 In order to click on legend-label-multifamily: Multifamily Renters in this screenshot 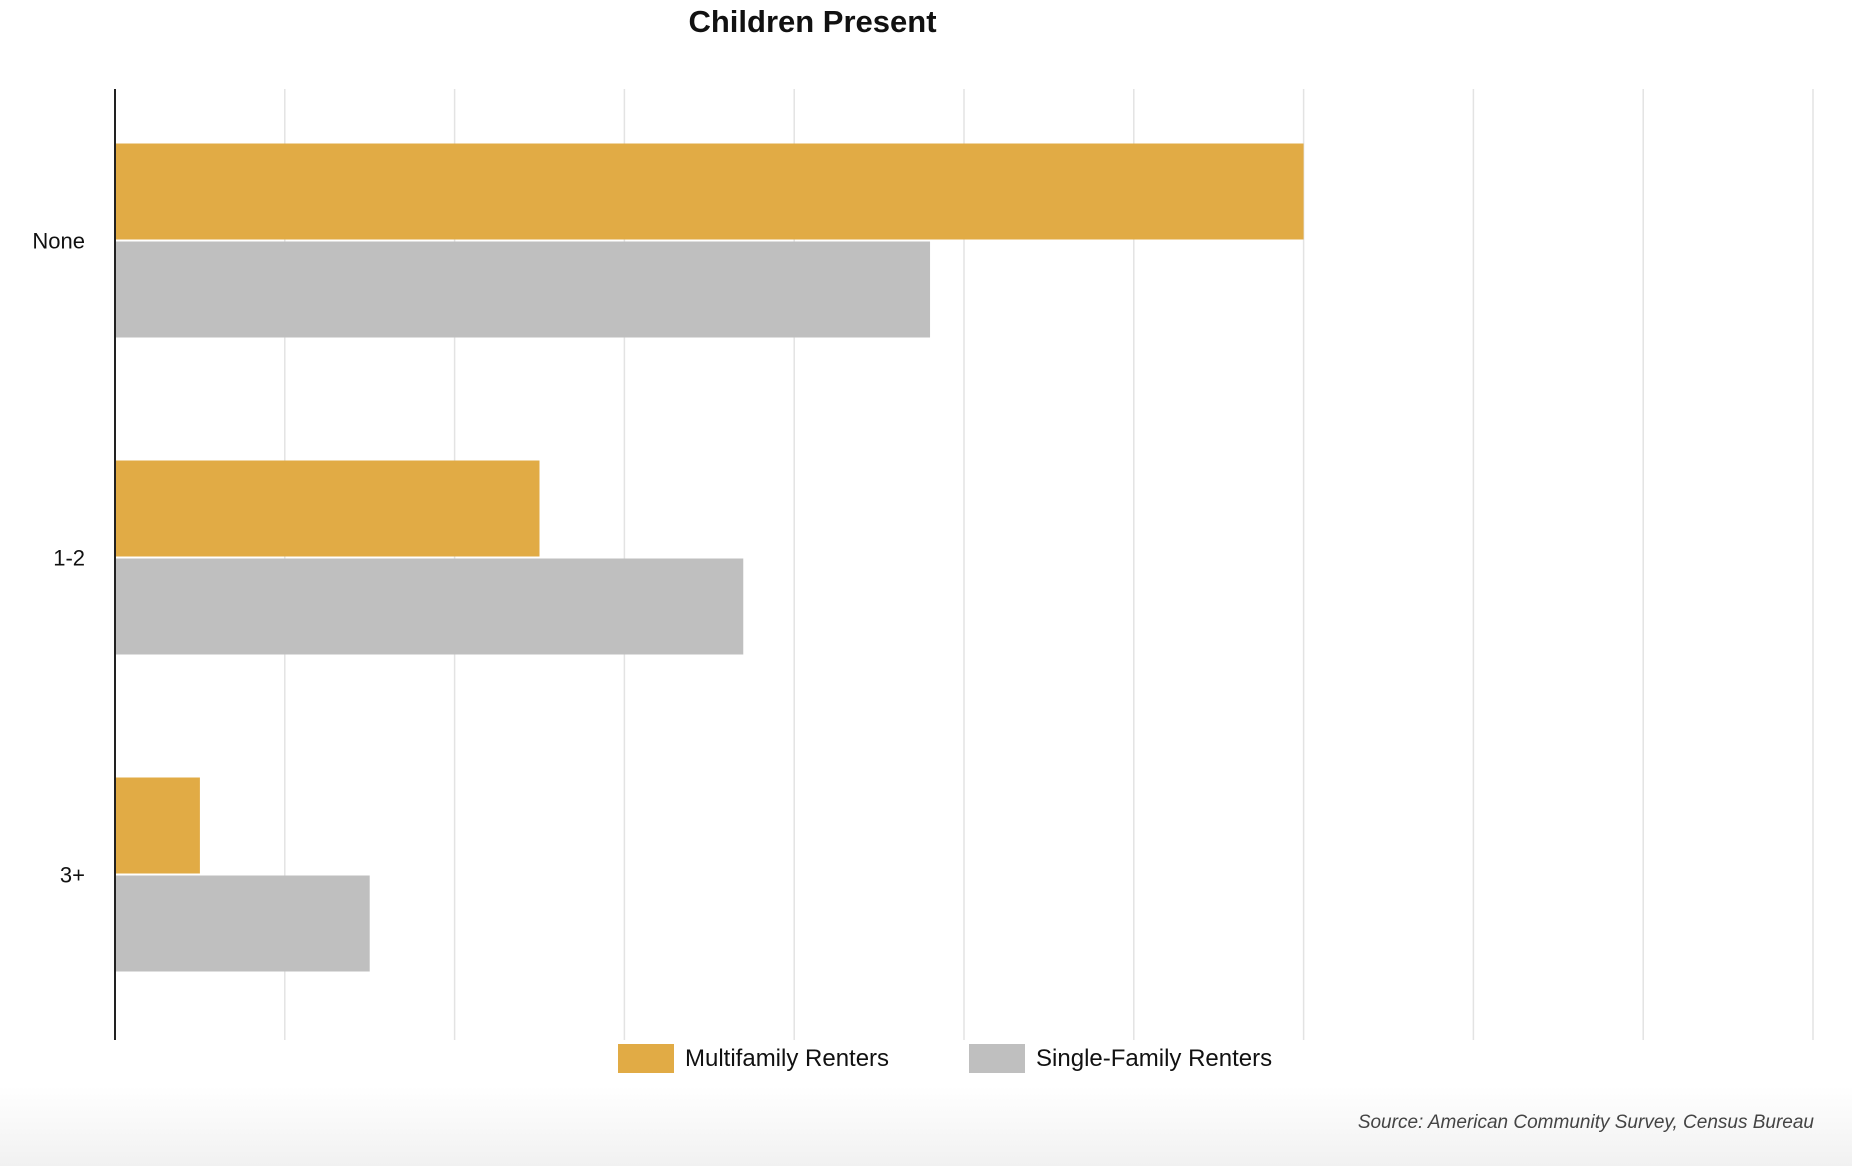, I will do `click(787, 1058)`.